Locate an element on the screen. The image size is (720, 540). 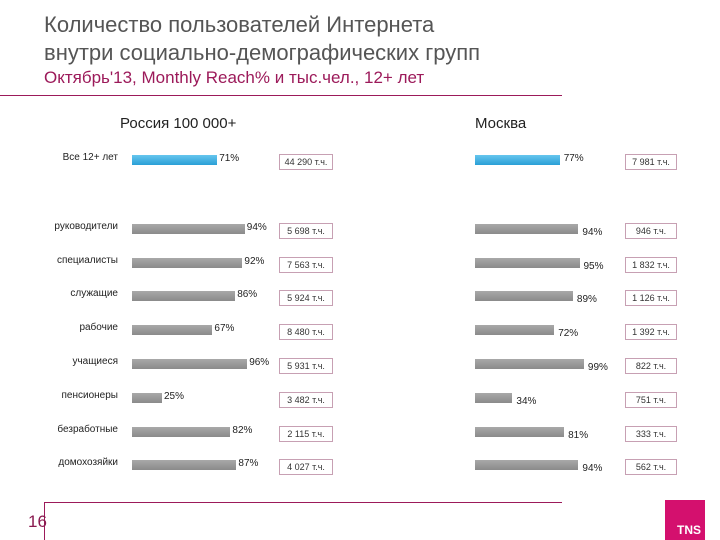
count-box-russia: 7 563 т.ч. is located at coordinates (306, 265).